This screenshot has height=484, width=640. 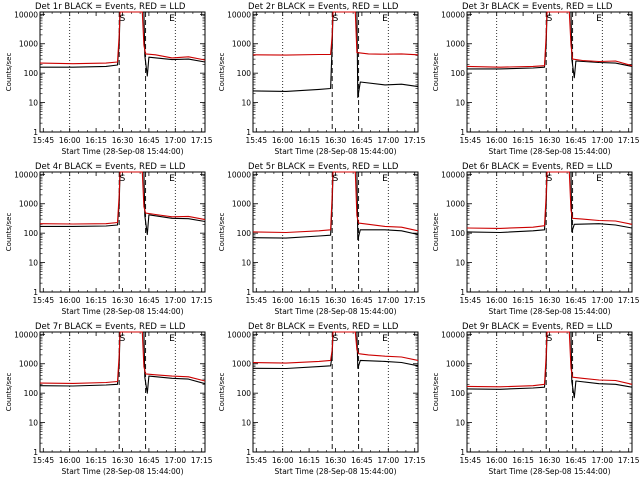 What do you see at coordinates (323, 7) in the screenshot?
I see `panel-title: Det 2r BLACK = Events, RED = LLD` at bounding box center [323, 7].